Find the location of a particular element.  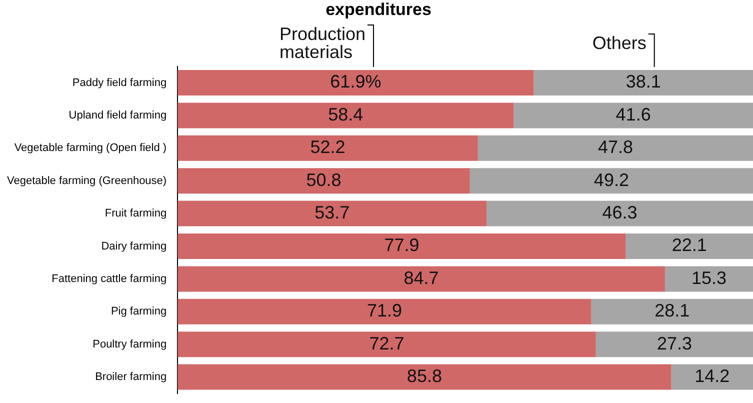

data-label: 47.8 is located at coordinates (615, 147).